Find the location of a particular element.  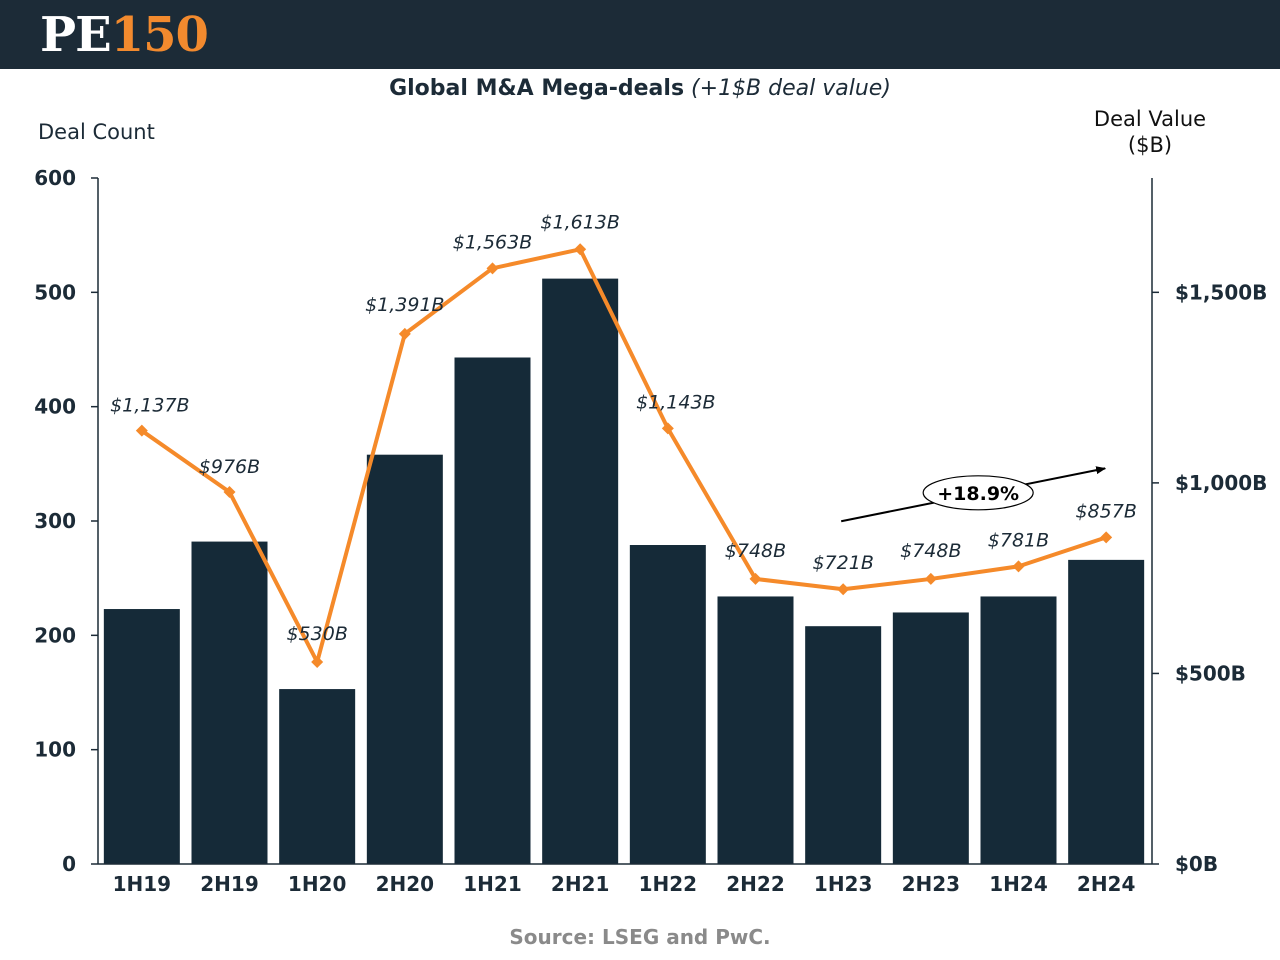

right-axis-label-line1: Deal Value is located at coordinates (1150, 119).